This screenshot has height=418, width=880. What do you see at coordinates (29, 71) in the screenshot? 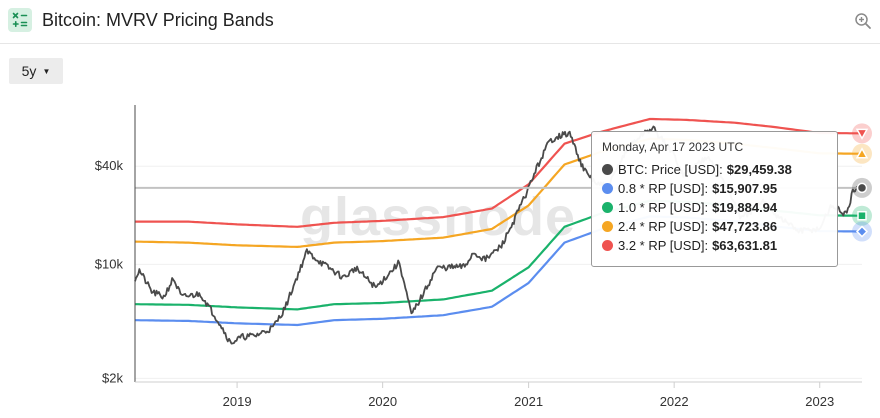
I see `time-range-value: 5y` at bounding box center [29, 71].